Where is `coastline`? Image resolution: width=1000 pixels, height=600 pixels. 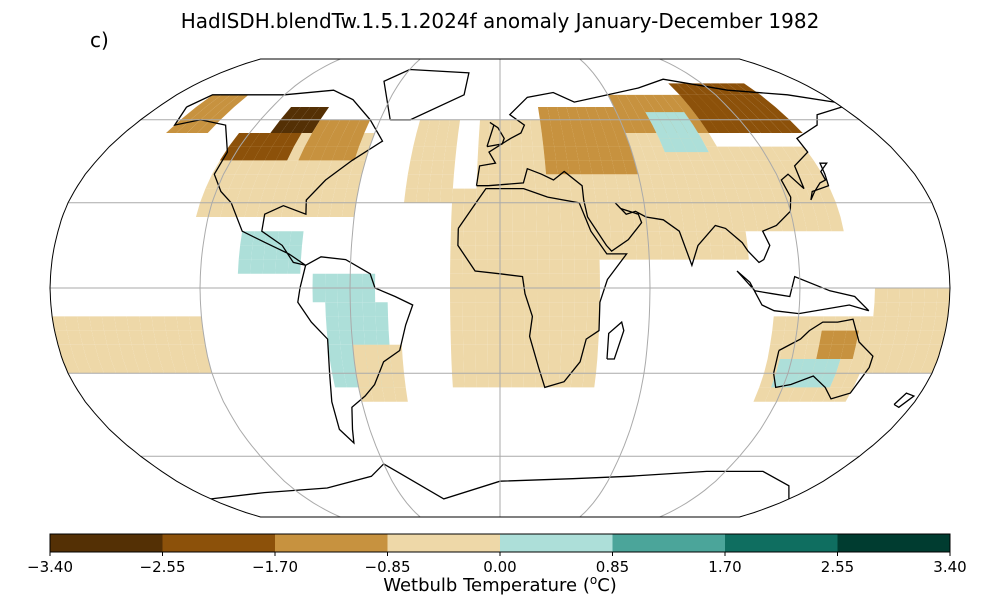
coastline is located at coordinates (355, 350).